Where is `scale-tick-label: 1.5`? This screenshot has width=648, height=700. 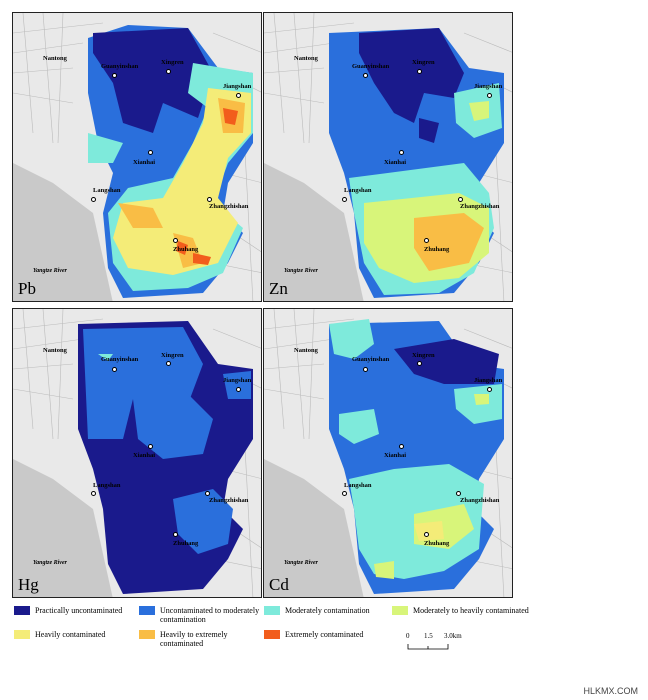 scale-tick-label: 1.5 is located at coordinates (428, 636).